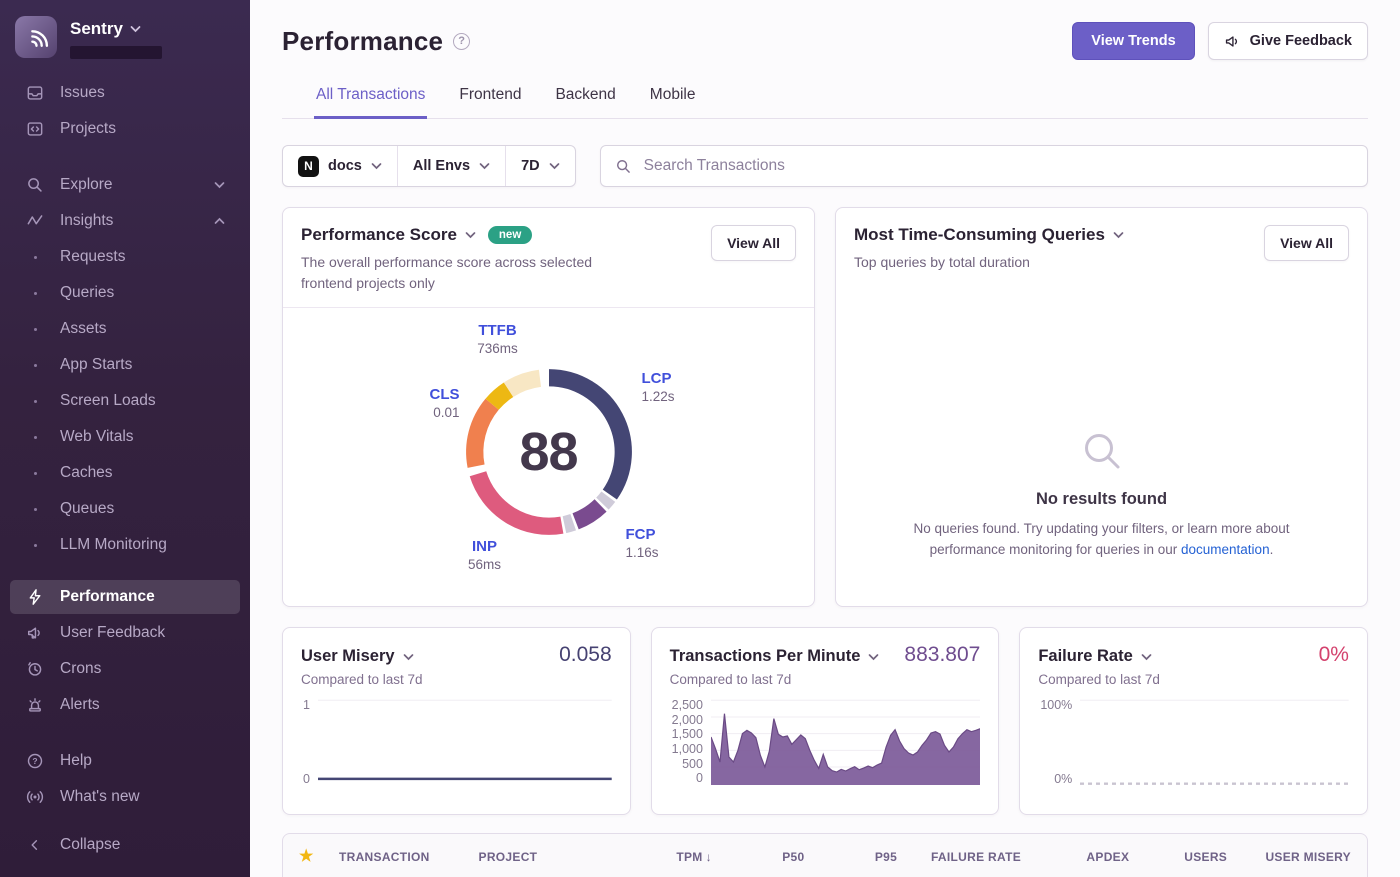  What do you see at coordinates (97, 436) in the screenshot?
I see `sidebar-item-label: Web Vitals` at bounding box center [97, 436].